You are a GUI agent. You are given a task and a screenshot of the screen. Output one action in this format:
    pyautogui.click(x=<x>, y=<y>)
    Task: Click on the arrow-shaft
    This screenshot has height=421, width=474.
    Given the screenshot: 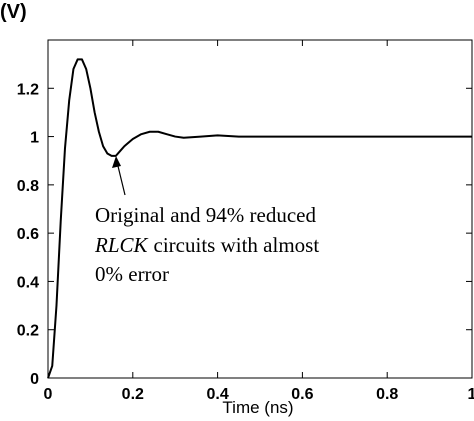 What is the action you would take?
    pyautogui.click(x=121, y=178)
    